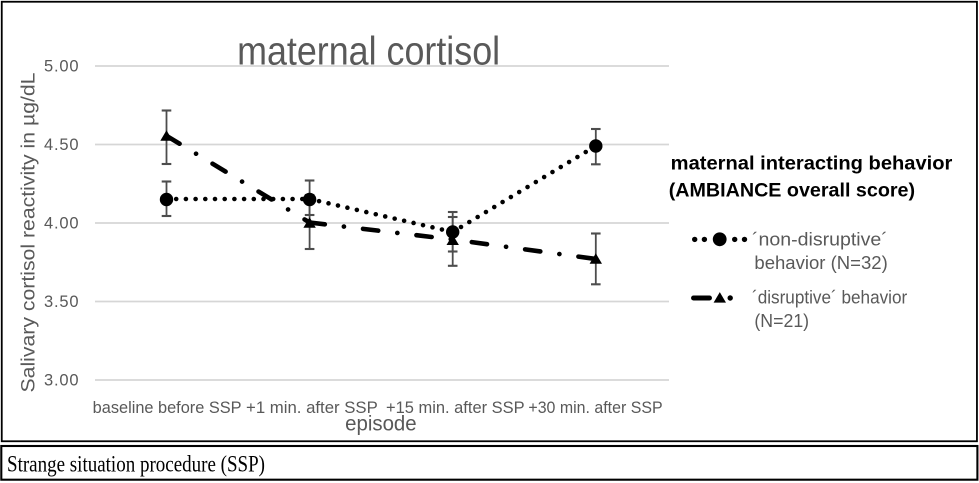  Describe the element at coordinates (595, 408) in the screenshot. I see `svg-text: +30 min. after SSP` at that location.